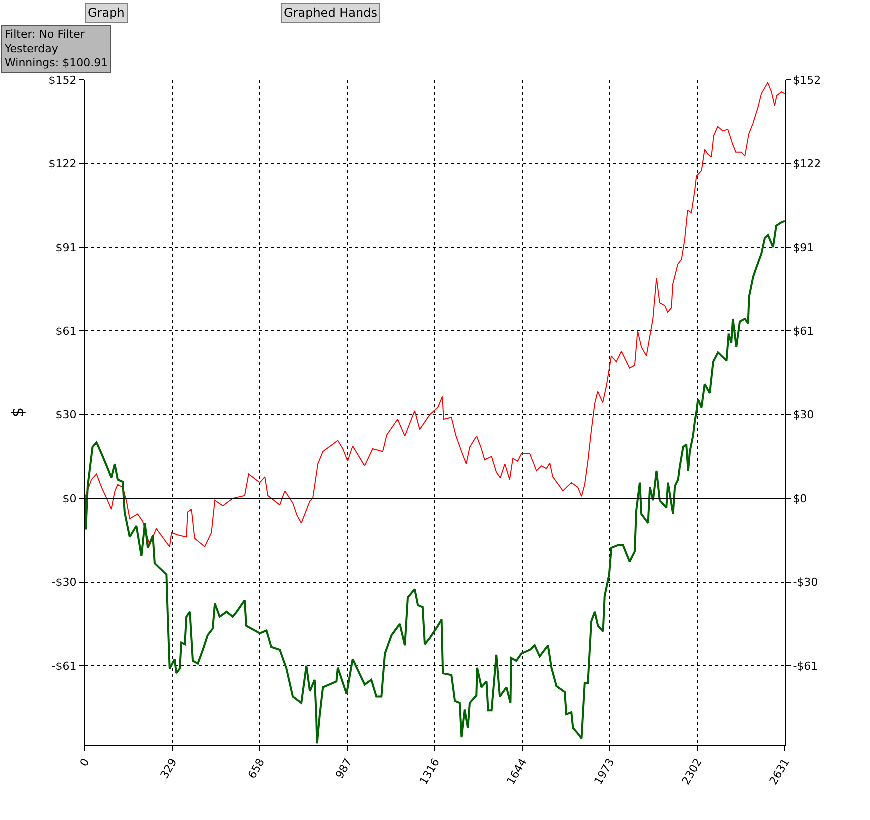 Image resolution: width=870 pixels, height=820 pixels. What do you see at coordinates (807, 164) in the screenshot?
I see `y2-tick-label: $122` at bounding box center [807, 164].